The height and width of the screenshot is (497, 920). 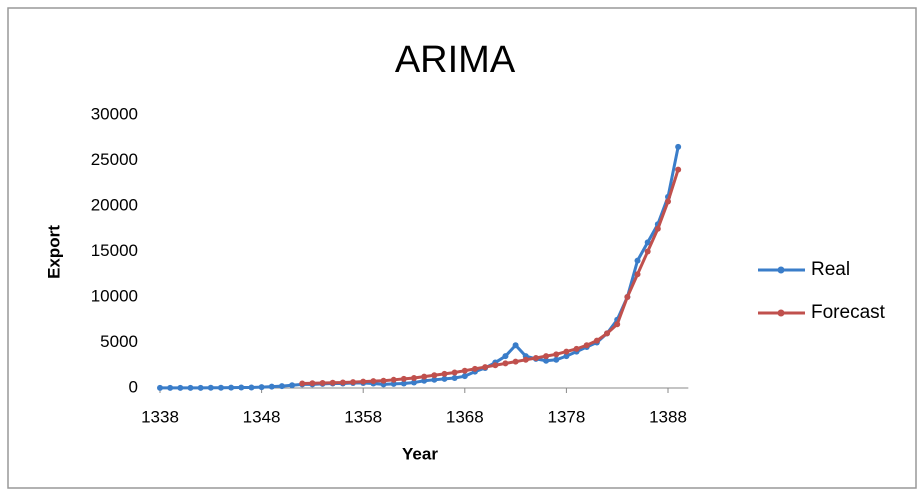 I want to click on y-tick-label: 25000, so click(x=114, y=159).